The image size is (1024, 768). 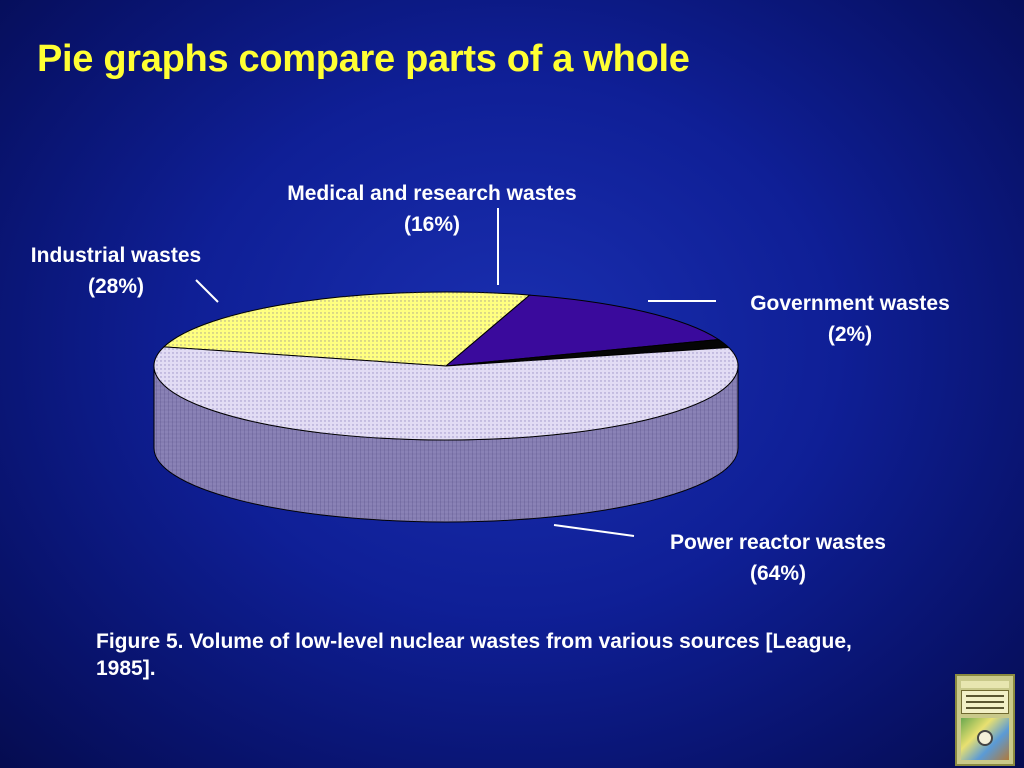 I want to click on leader-line-industrial, so click(x=207, y=291).